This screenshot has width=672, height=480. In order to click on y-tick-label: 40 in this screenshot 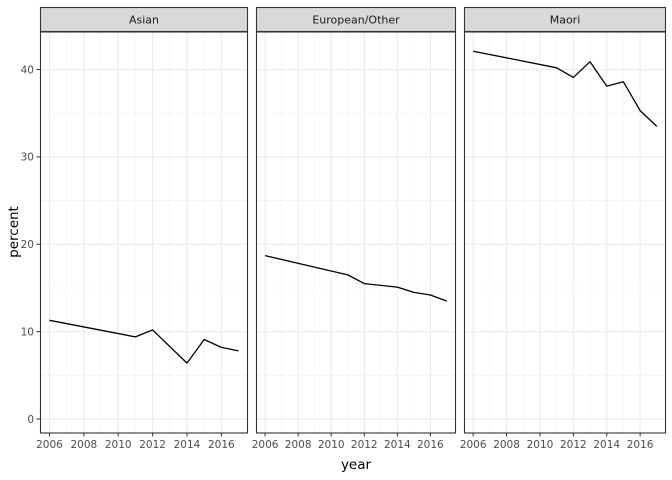, I will do `click(27, 70)`.